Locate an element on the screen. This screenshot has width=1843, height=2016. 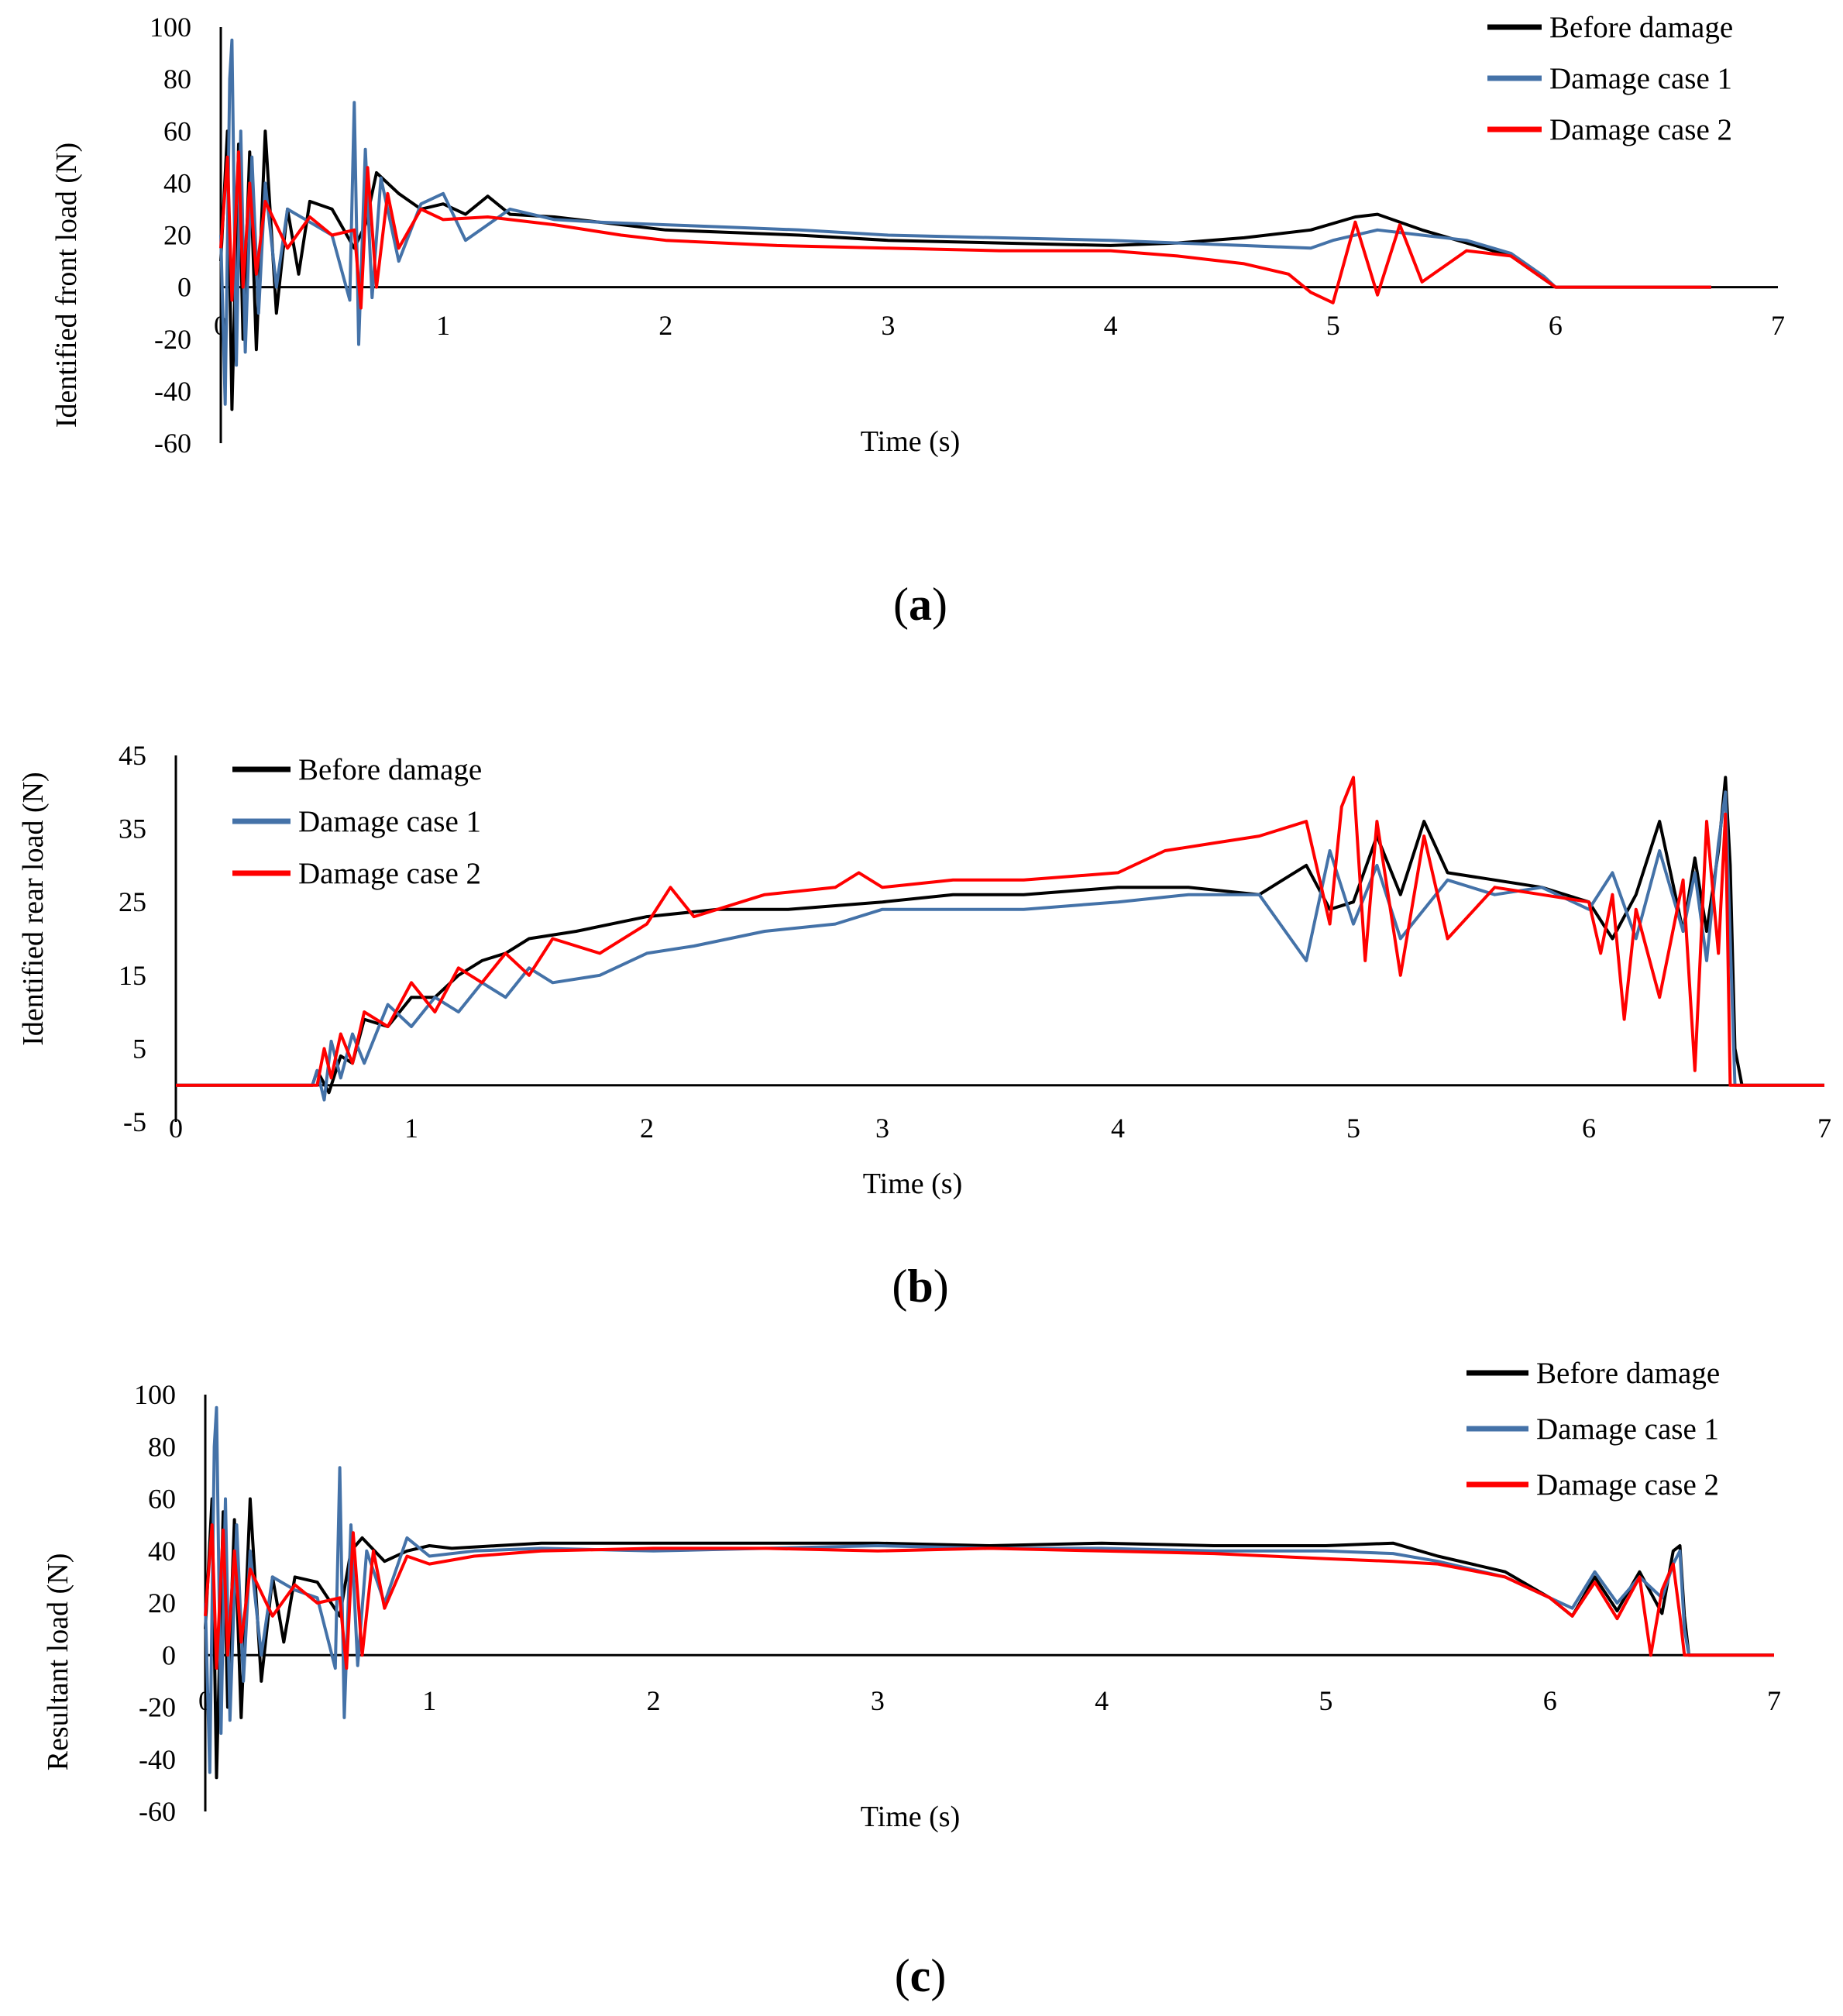
panel-caption-a: (a) is located at coordinates (920, 605).